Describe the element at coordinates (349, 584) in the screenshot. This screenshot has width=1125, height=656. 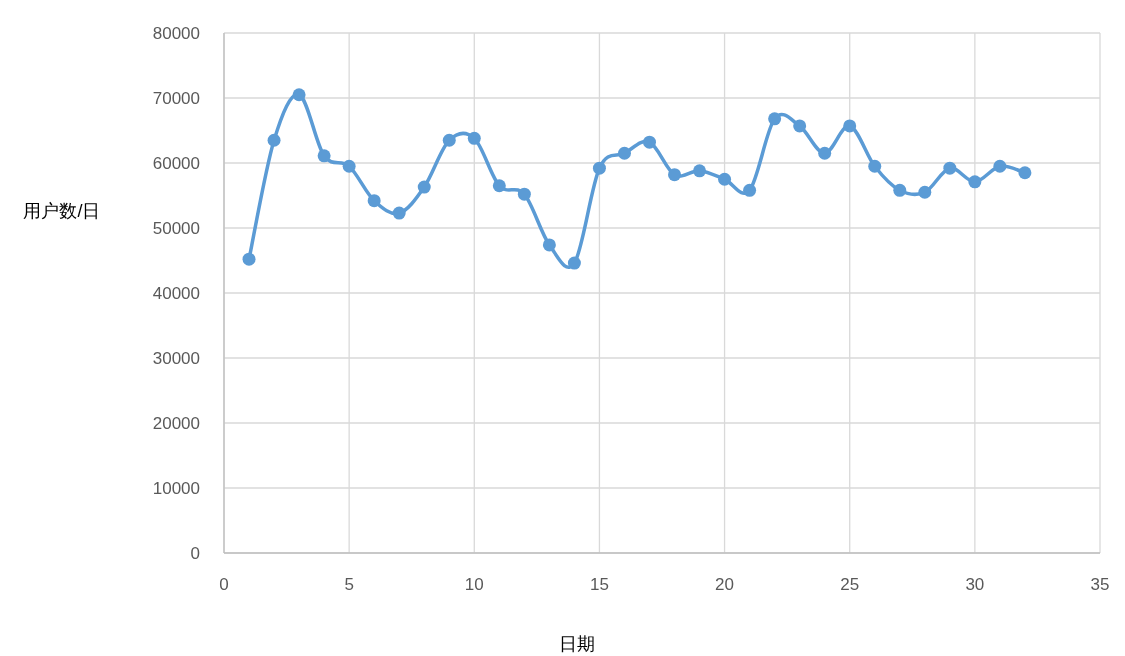
I see `x-tick-label: 5` at that location.